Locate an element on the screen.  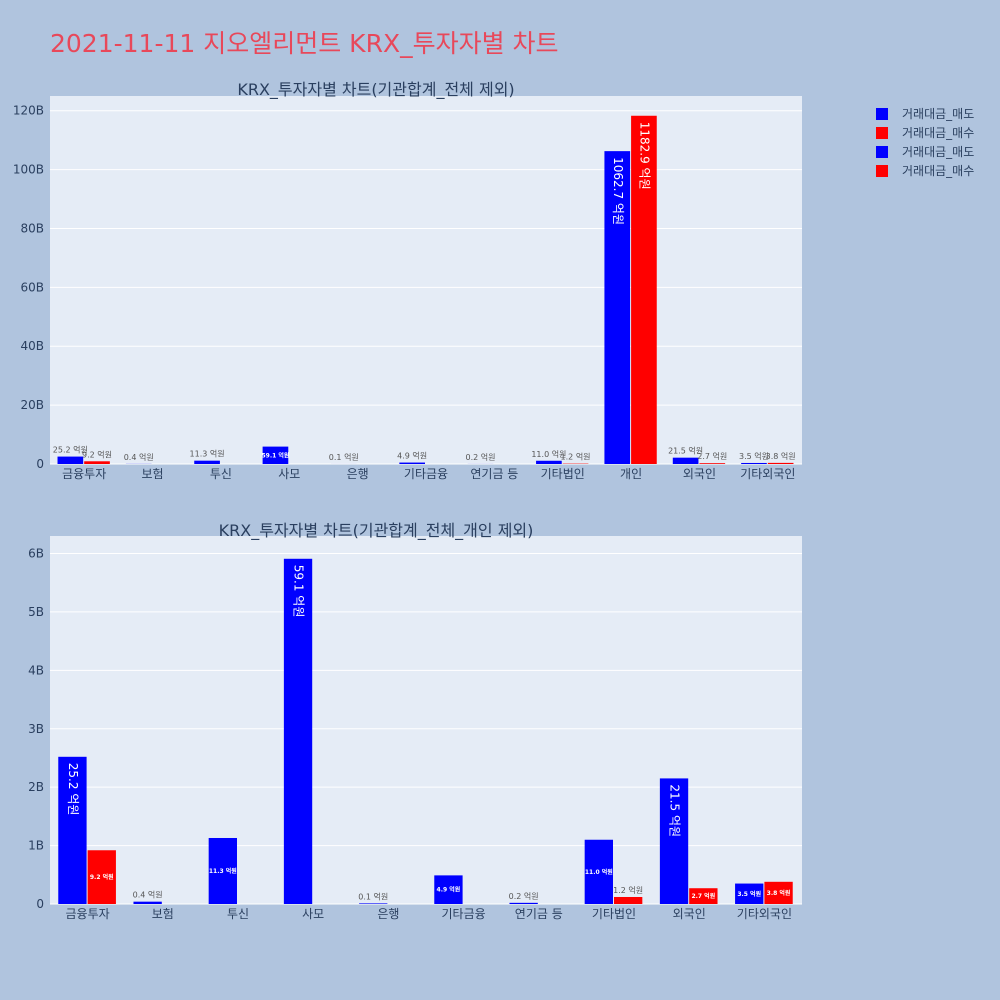
y-tick-label: 120B is located at coordinates (28, 111).